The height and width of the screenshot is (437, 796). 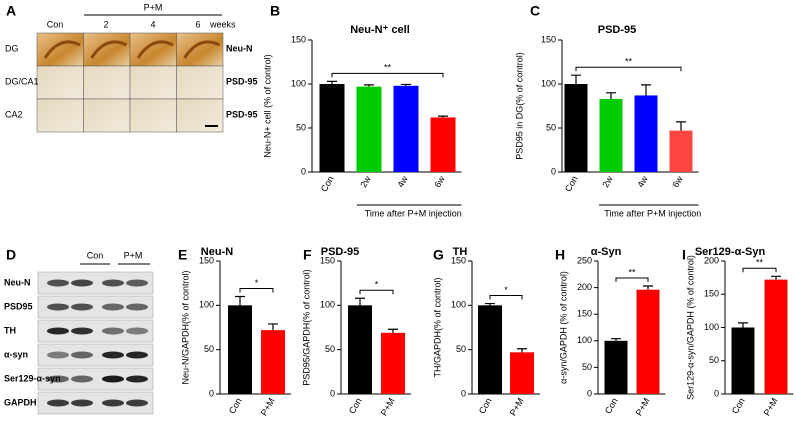 I want to click on stain-label: Neu-N, so click(x=239, y=48).